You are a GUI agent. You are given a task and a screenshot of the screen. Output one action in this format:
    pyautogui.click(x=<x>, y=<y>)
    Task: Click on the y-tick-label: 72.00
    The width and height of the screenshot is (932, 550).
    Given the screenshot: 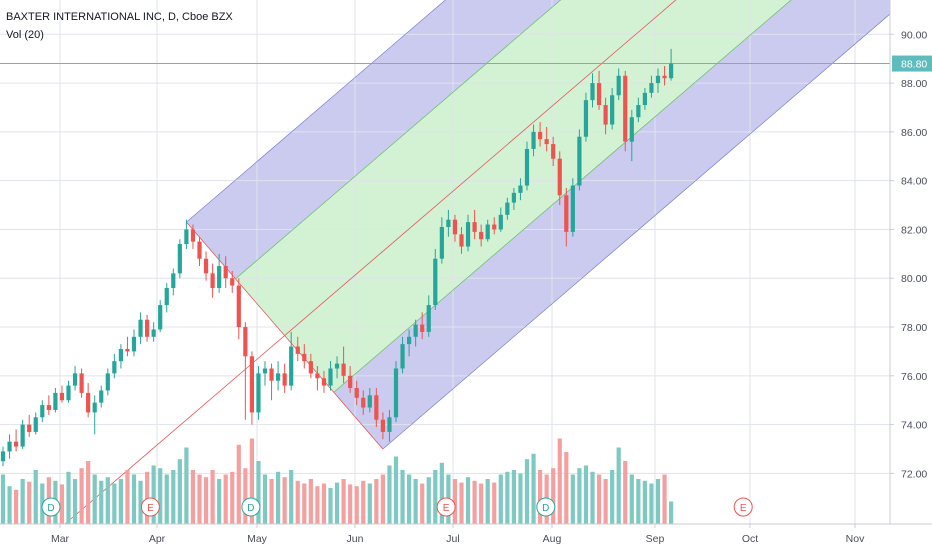 What is the action you would take?
    pyautogui.click(x=914, y=474)
    